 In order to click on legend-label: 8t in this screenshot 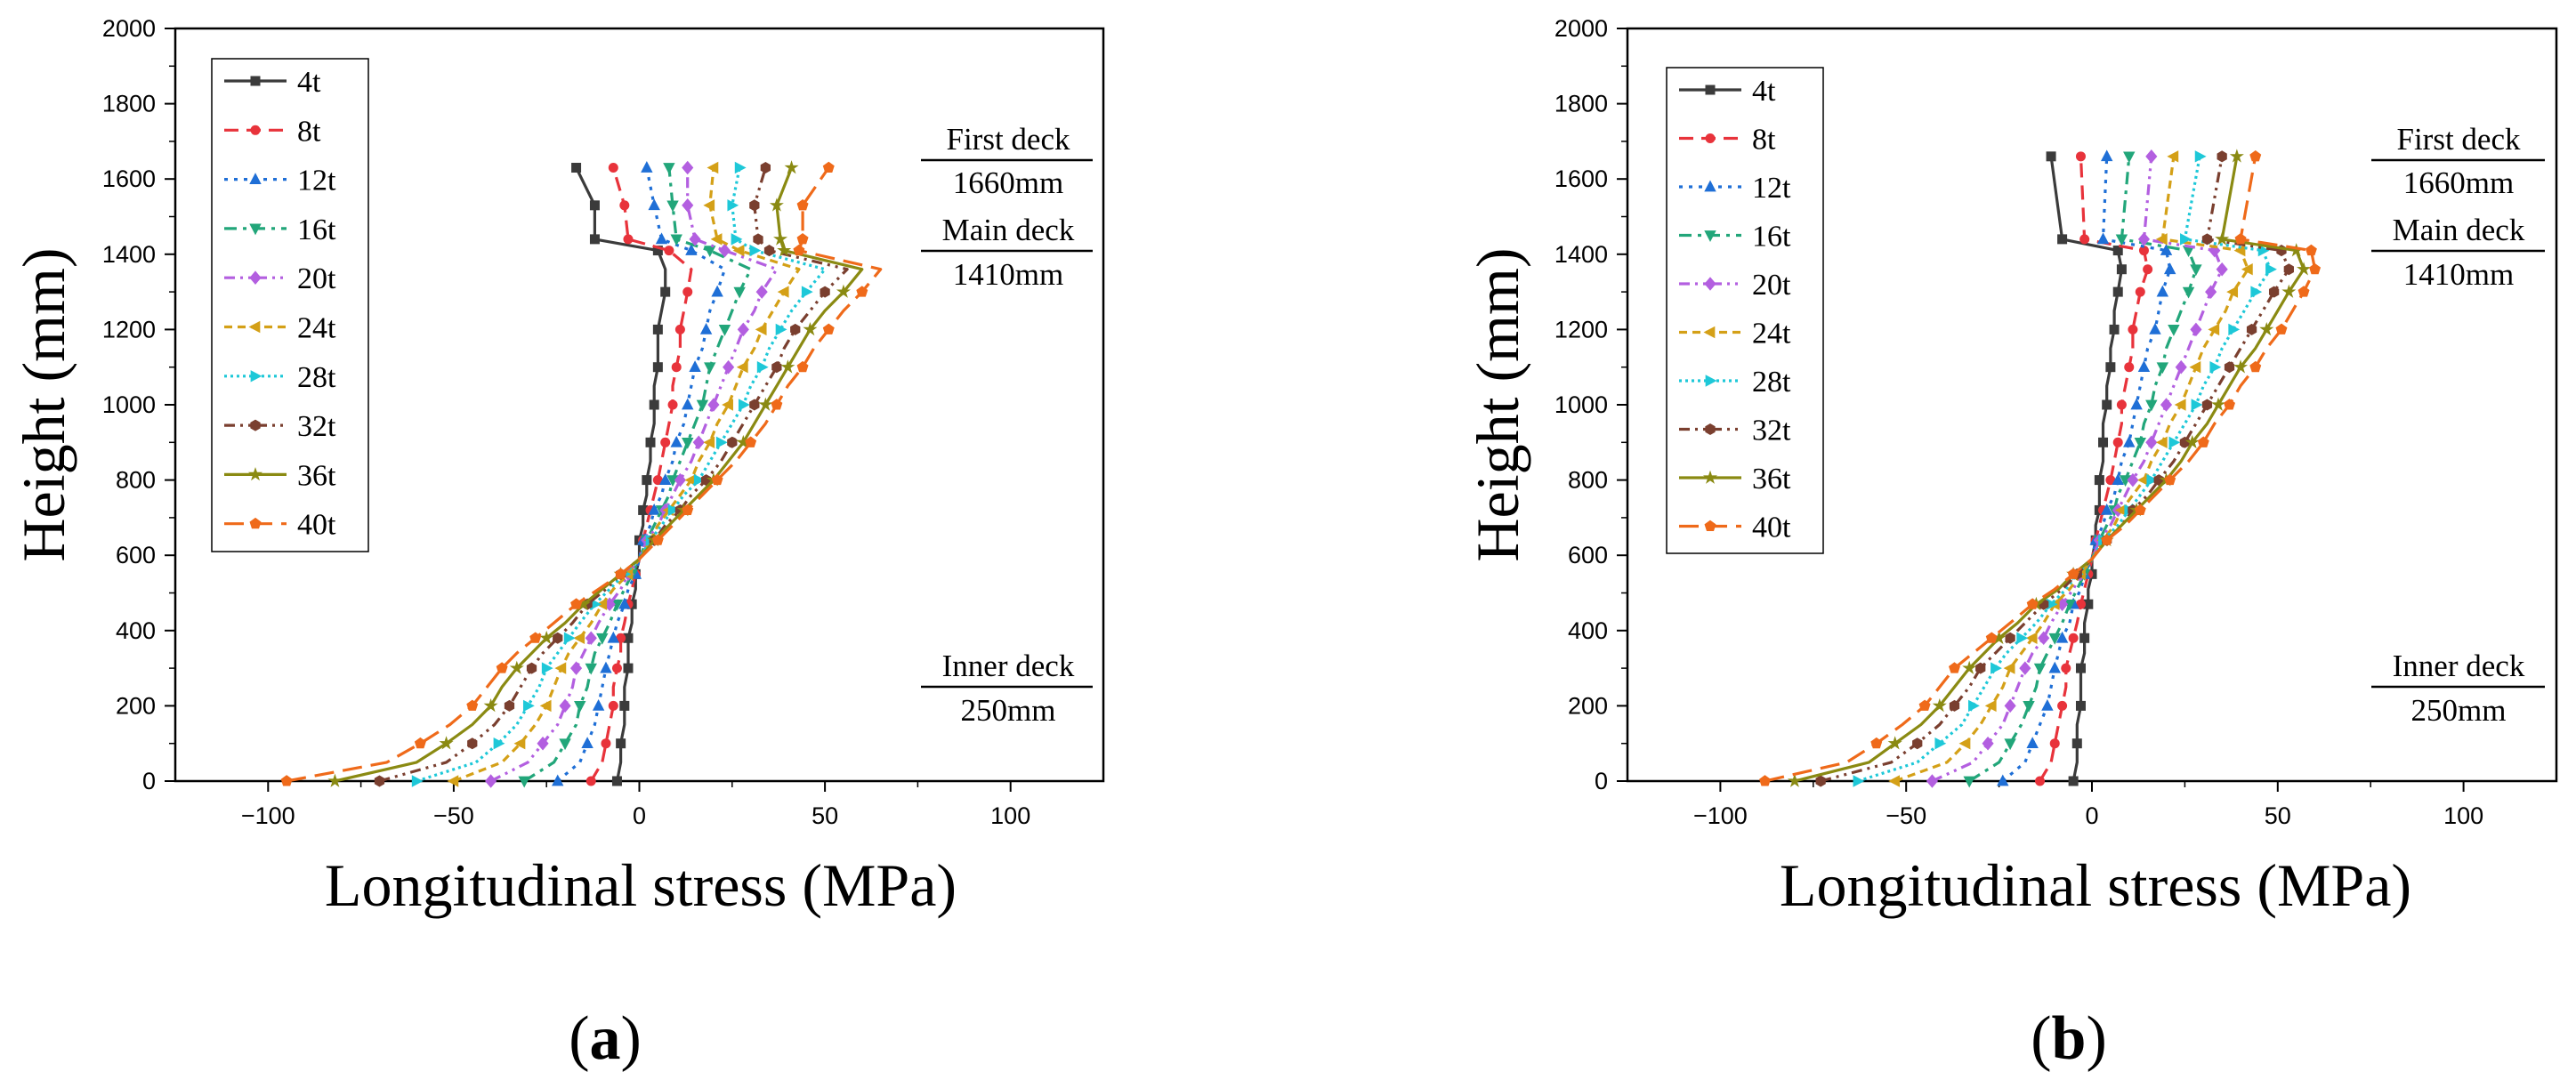, I will do `click(1764, 140)`.